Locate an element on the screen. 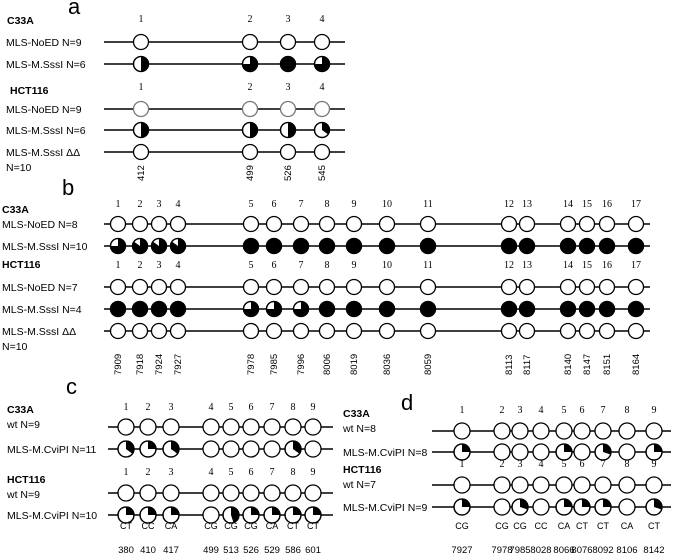 This screenshot has height=558, width=675. position-label: 8147 is located at coordinates (587, 364).